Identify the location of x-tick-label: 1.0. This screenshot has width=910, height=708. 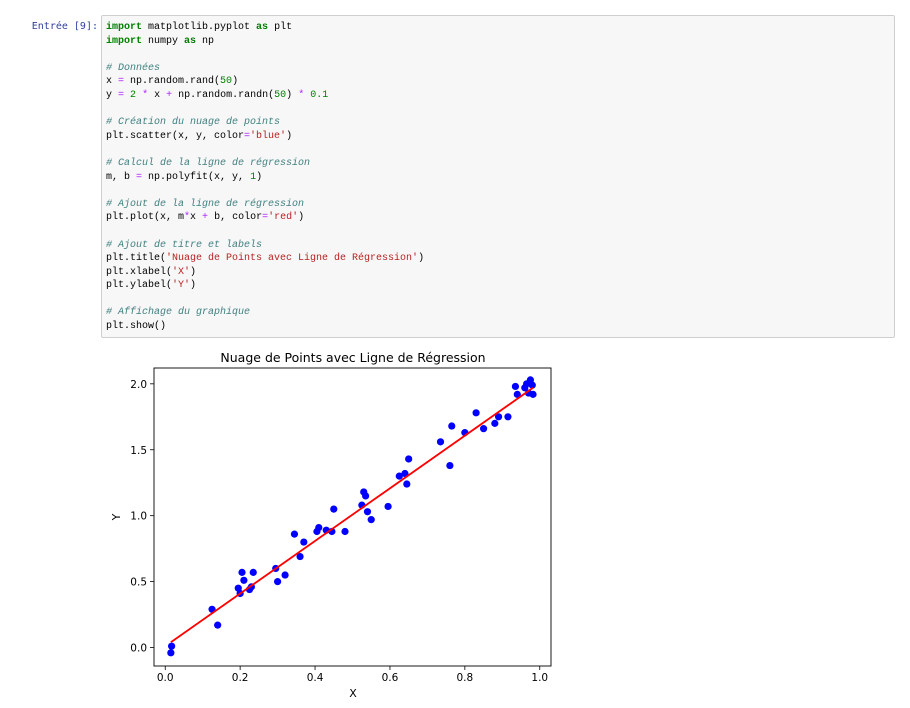
(539, 678).